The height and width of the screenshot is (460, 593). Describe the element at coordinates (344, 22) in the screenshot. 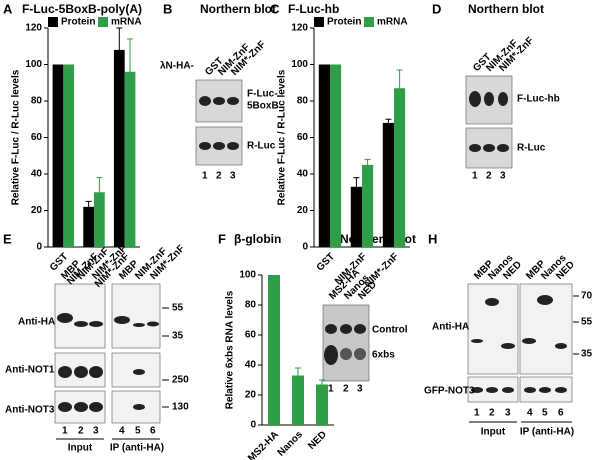

I see `legend-label: Protein` at that location.